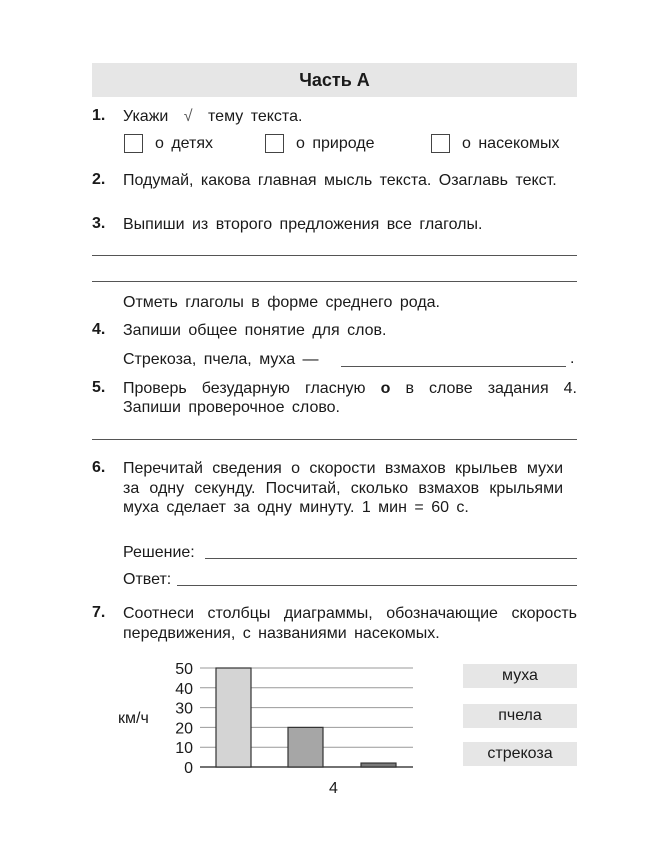 This screenshot has height=856, width=650. What do you see at coordinates (221, 359) in the screenshot?
I see `task-4-words: Стрекоза, пчела, муха —` at bounding box center [221, 359].